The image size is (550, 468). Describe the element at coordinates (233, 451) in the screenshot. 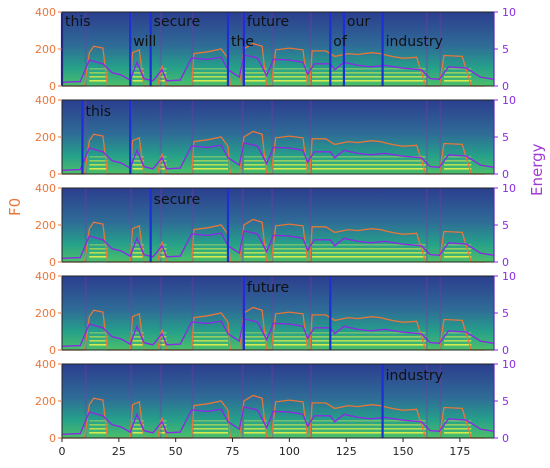

I see `x-tick-label: 75` at that location.